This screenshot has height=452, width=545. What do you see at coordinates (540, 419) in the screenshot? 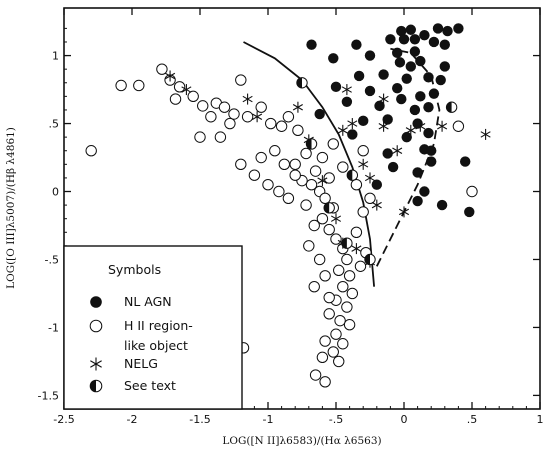
I see `x-tick-label: 1` at bounding box center [540, 419].